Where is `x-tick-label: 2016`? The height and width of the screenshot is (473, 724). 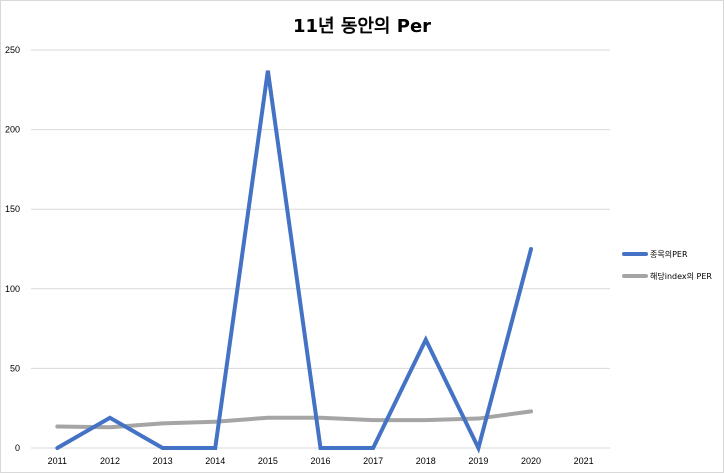
x-tick-label: 2016 is located at coordinates (320, 461).